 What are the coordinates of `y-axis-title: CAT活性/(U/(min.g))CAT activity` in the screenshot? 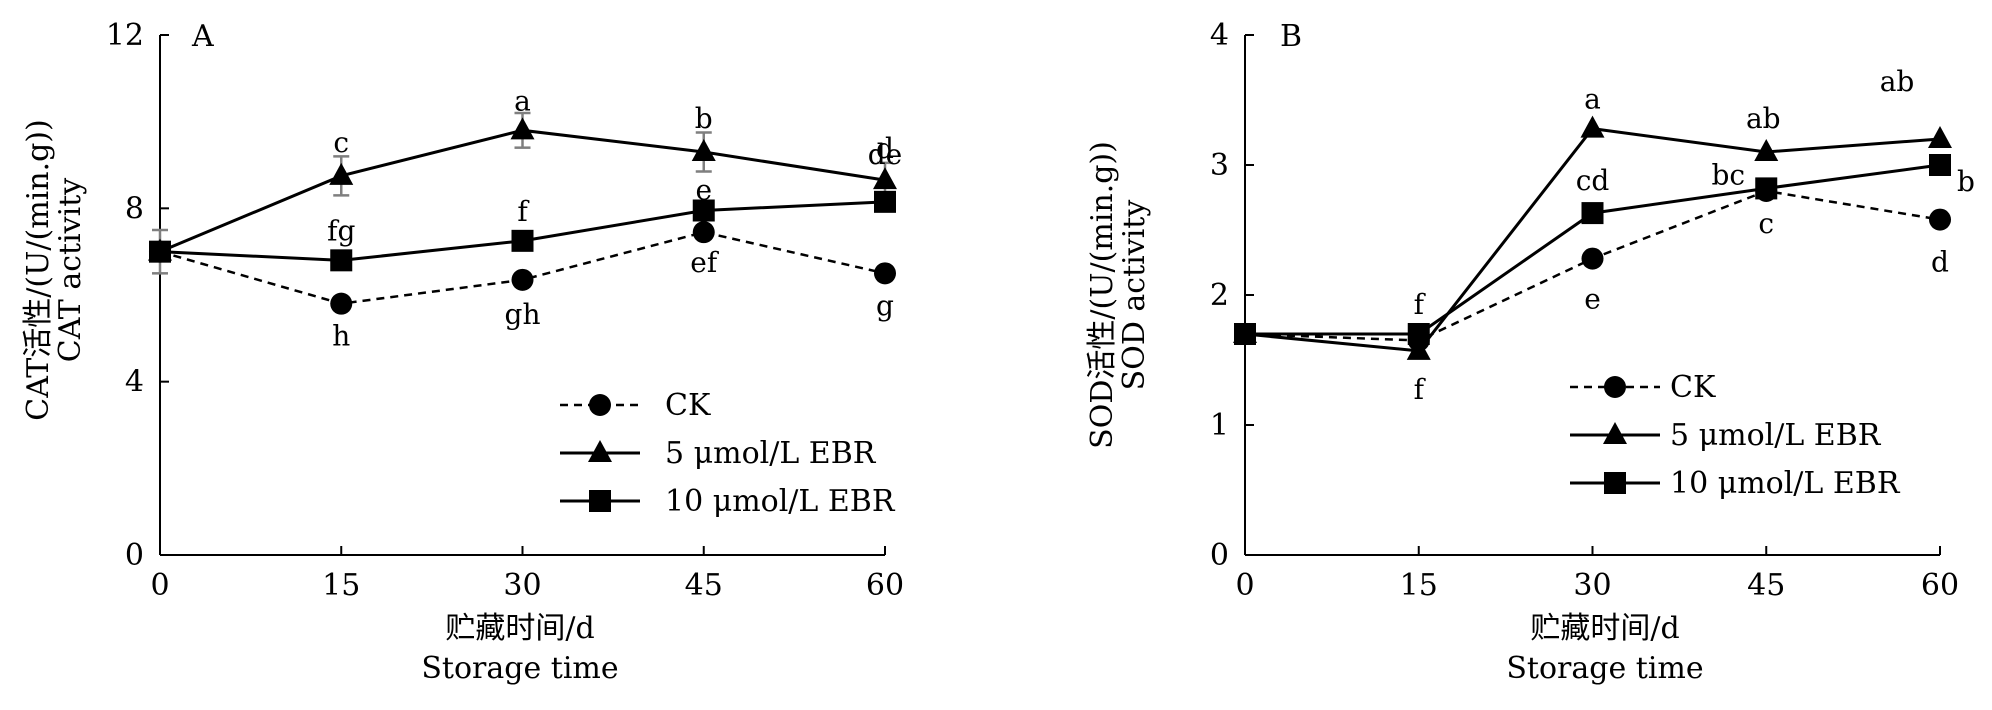 It's located at (54, 269).